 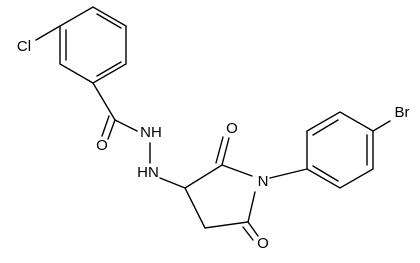 I want to click on atom-label: HN, so click(x=148, y=172).